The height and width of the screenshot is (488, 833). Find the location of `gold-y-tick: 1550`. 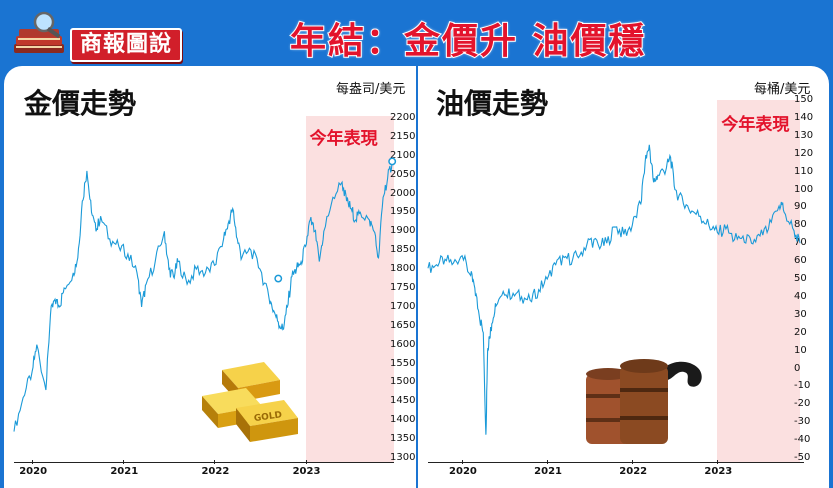

gold-y-tick: 1550 is located at coordinates (403, 363).